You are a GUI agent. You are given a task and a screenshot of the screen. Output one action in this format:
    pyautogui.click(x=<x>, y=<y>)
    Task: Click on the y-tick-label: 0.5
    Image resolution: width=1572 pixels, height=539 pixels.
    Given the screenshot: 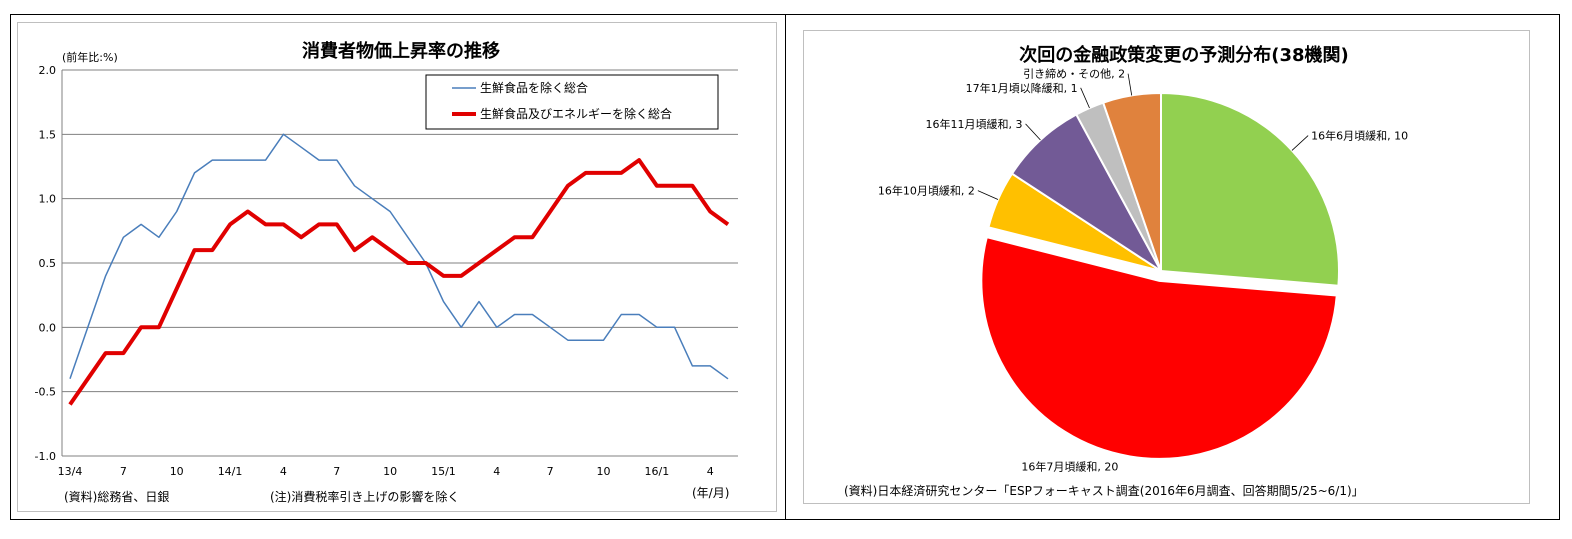 What is the action you would take?
    pyautogui.click(x=48, y=263)
    